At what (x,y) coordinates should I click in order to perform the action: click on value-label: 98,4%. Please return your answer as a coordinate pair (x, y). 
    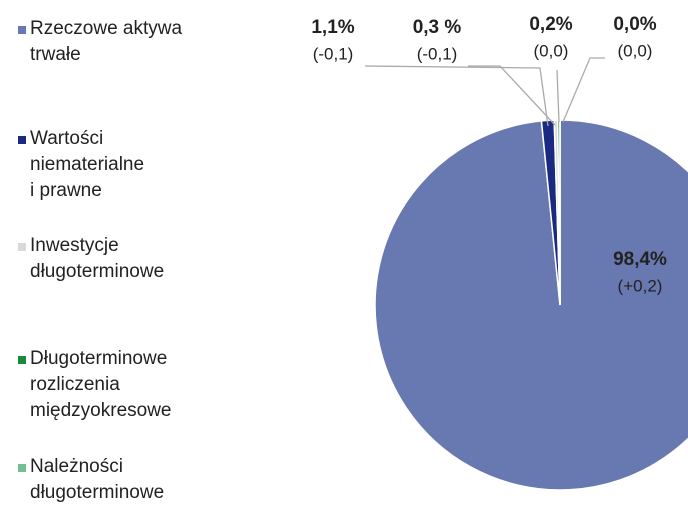
    Looking at the image, I should click on (640, 259).